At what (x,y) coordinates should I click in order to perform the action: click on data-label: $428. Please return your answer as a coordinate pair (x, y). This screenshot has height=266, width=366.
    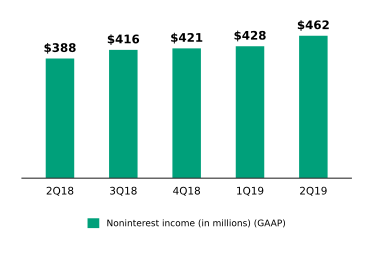
    Looking at the image, I should click on (250, 36).